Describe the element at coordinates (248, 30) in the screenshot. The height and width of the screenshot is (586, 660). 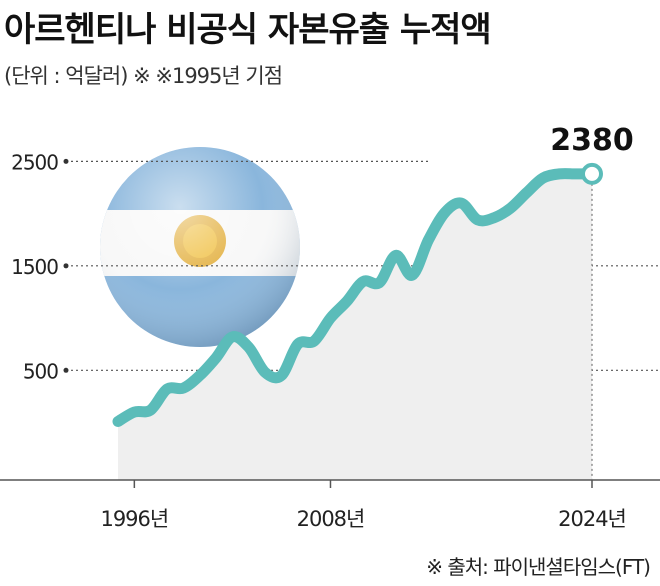
I see `chart-title: 아르헨티나 비공식 자본유출 누적액` at that location.